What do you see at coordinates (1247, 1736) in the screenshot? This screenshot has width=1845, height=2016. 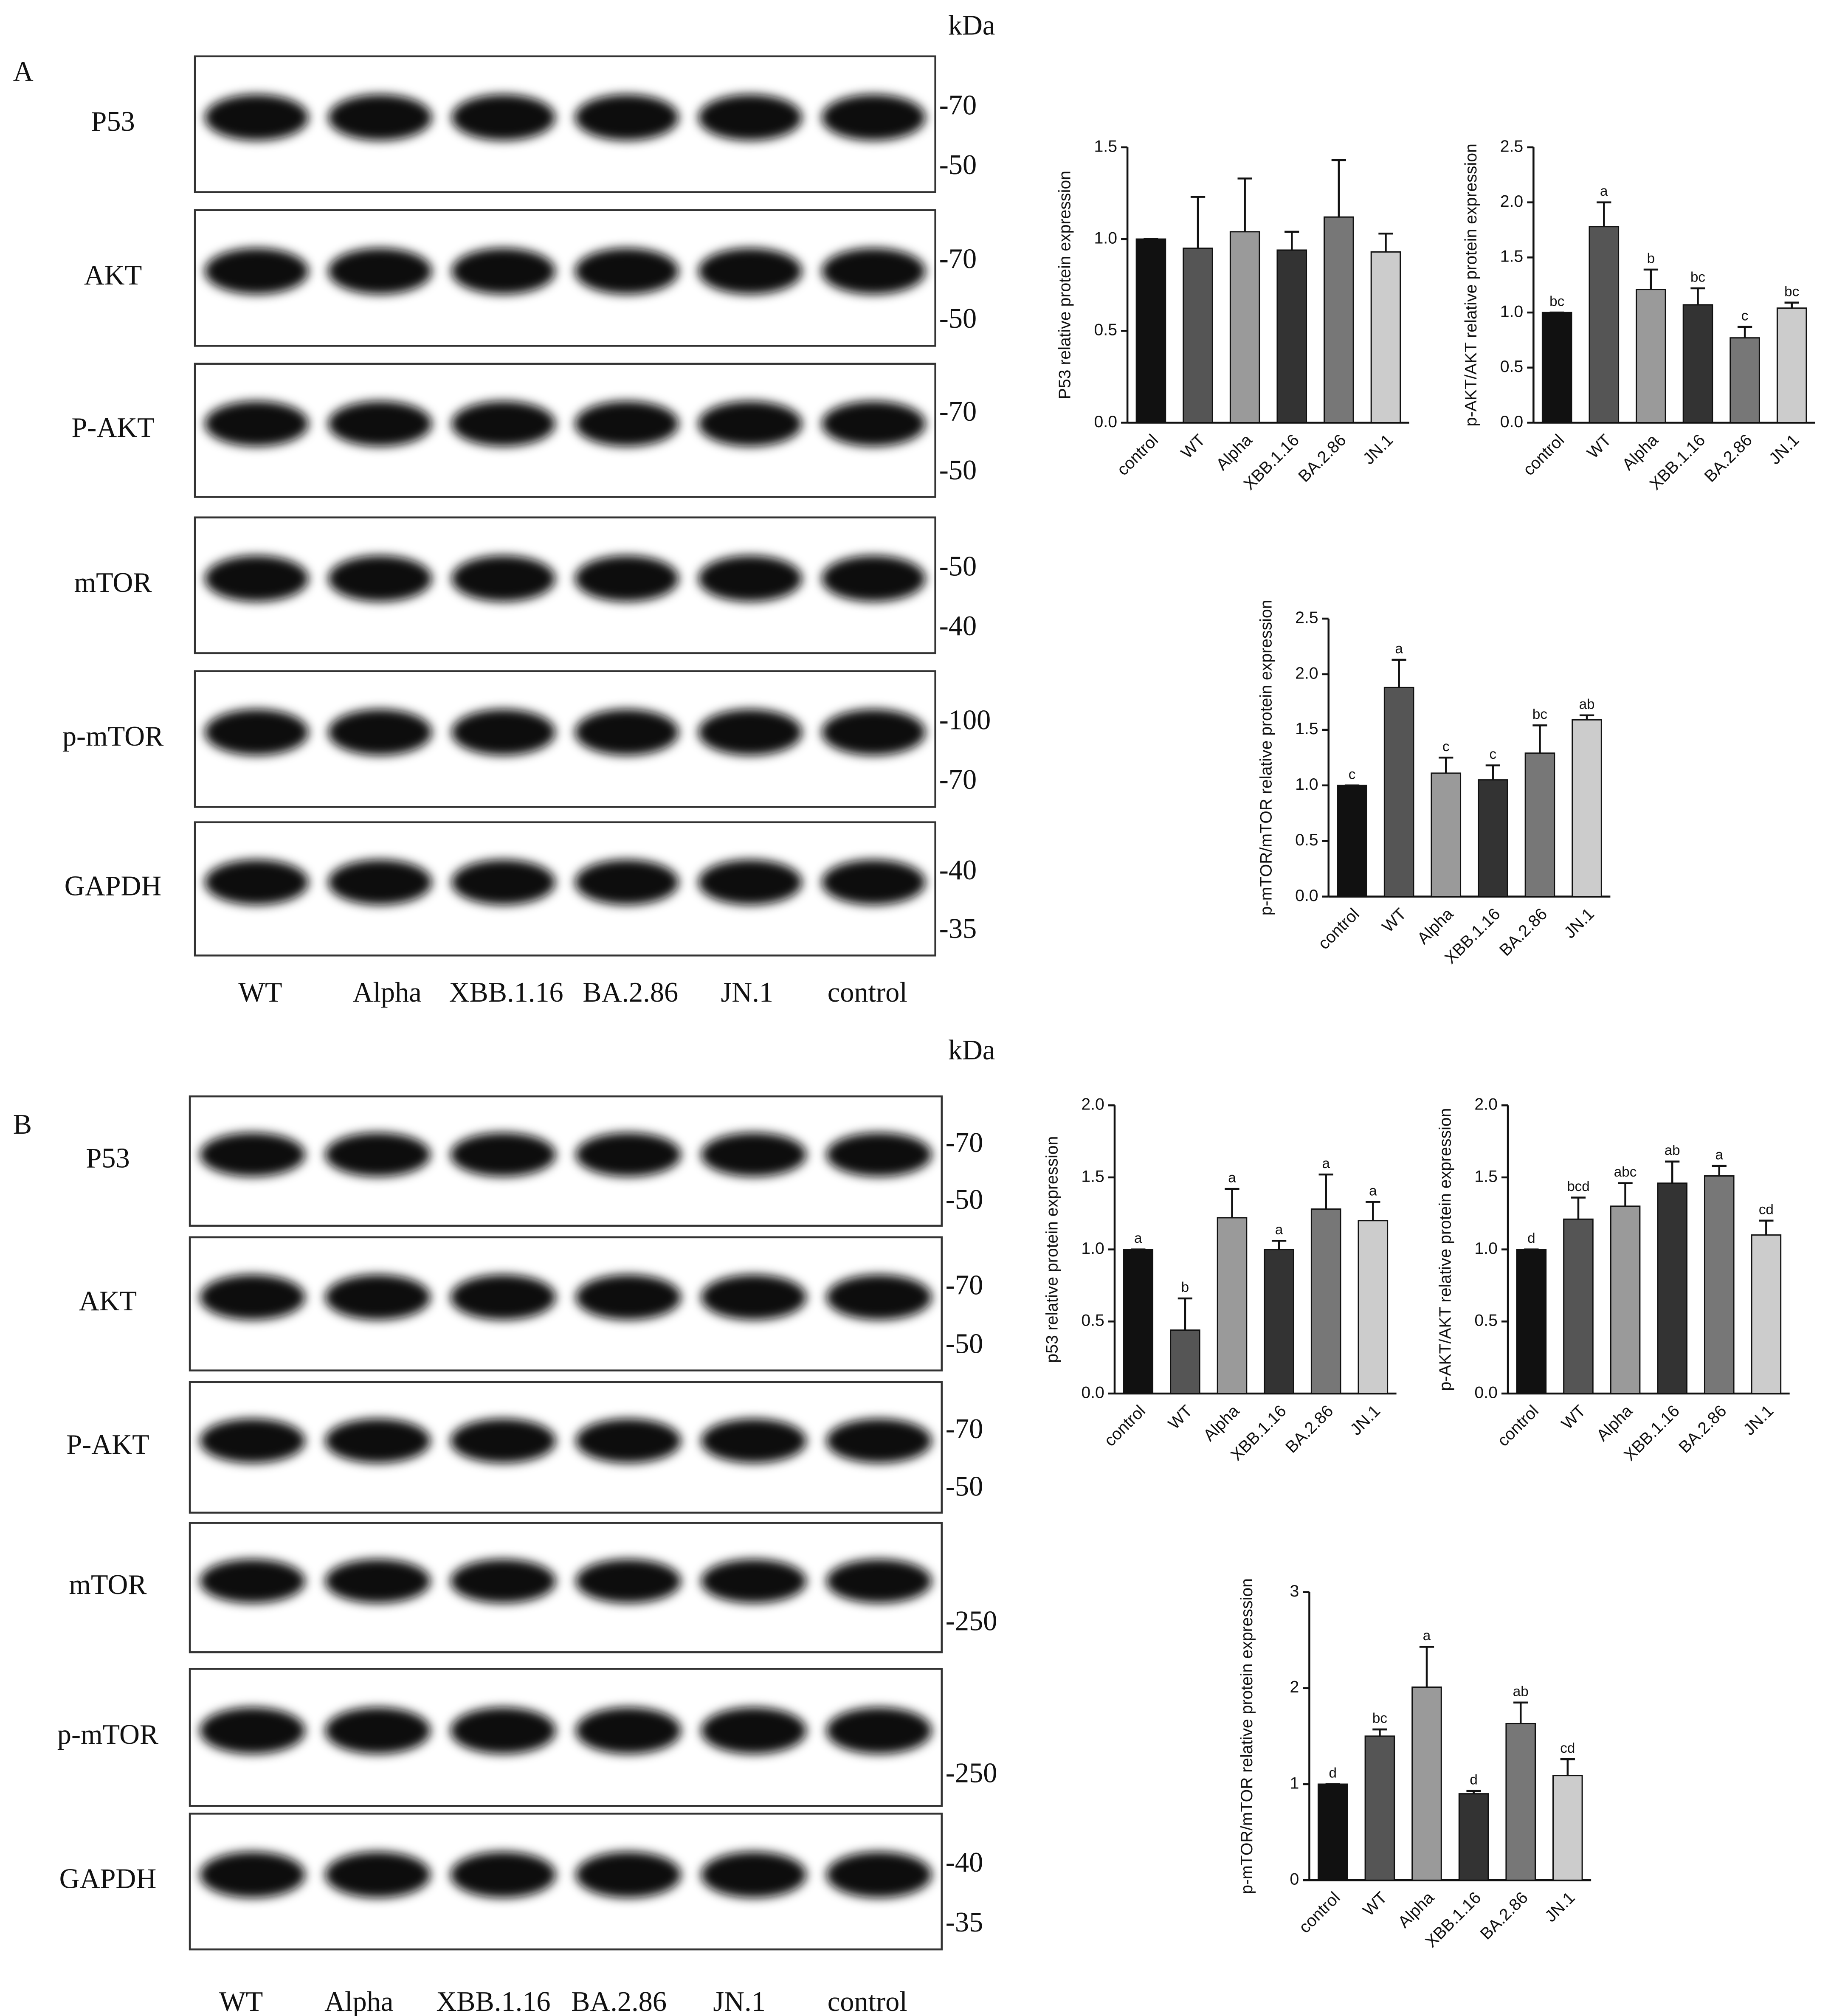 I see `y-axis-label: p-mTOR/mTOR relative protein expression` at bounding box center [1247, 1736].